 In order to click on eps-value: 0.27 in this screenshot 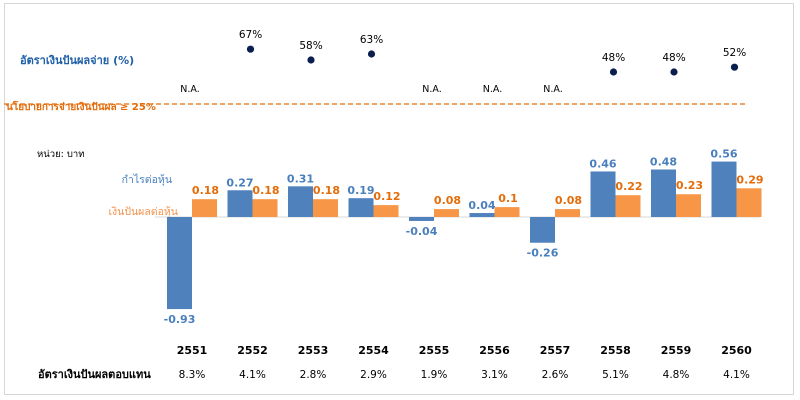, I will do `click(239, 182)`.